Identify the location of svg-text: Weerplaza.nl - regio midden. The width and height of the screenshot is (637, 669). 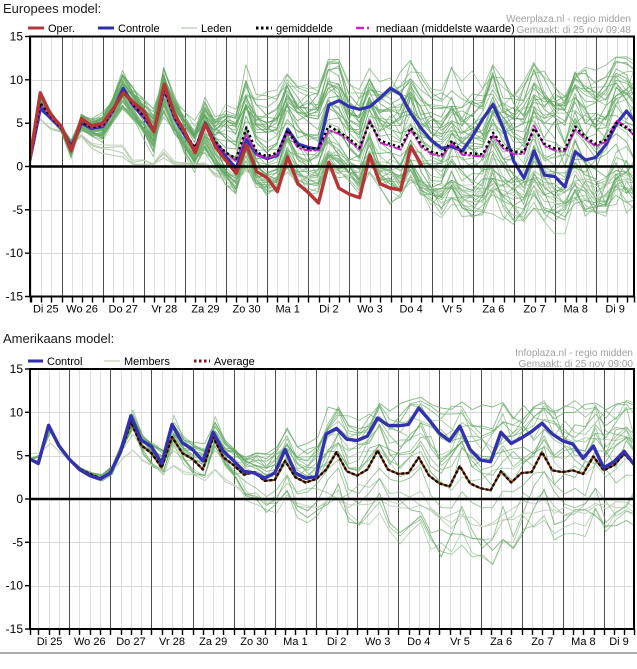
(568, 19).